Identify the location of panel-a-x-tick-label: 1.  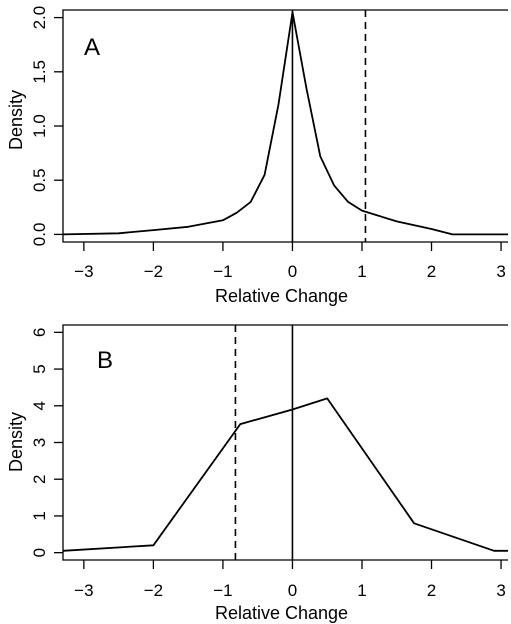
(361, 271).